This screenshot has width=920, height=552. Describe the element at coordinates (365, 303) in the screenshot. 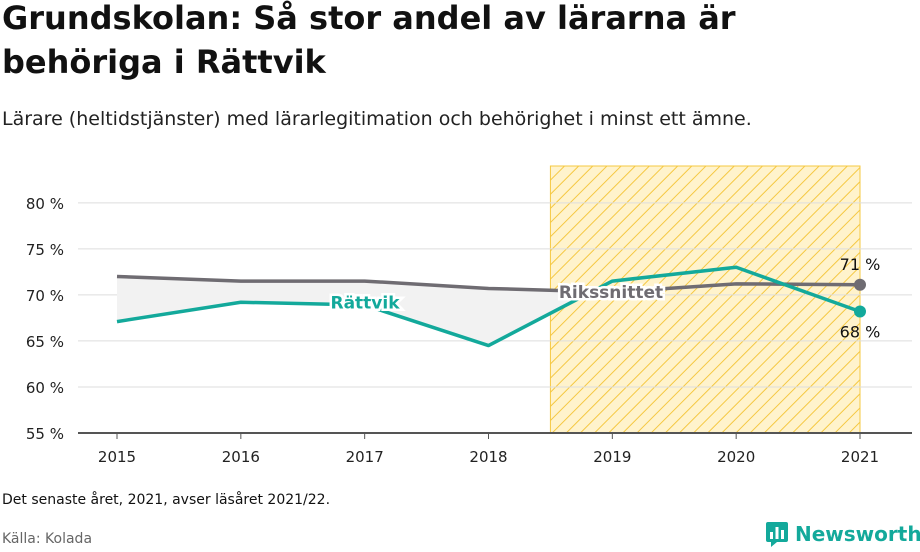

I see `series-label-rattvik: Rättvik` at that location.